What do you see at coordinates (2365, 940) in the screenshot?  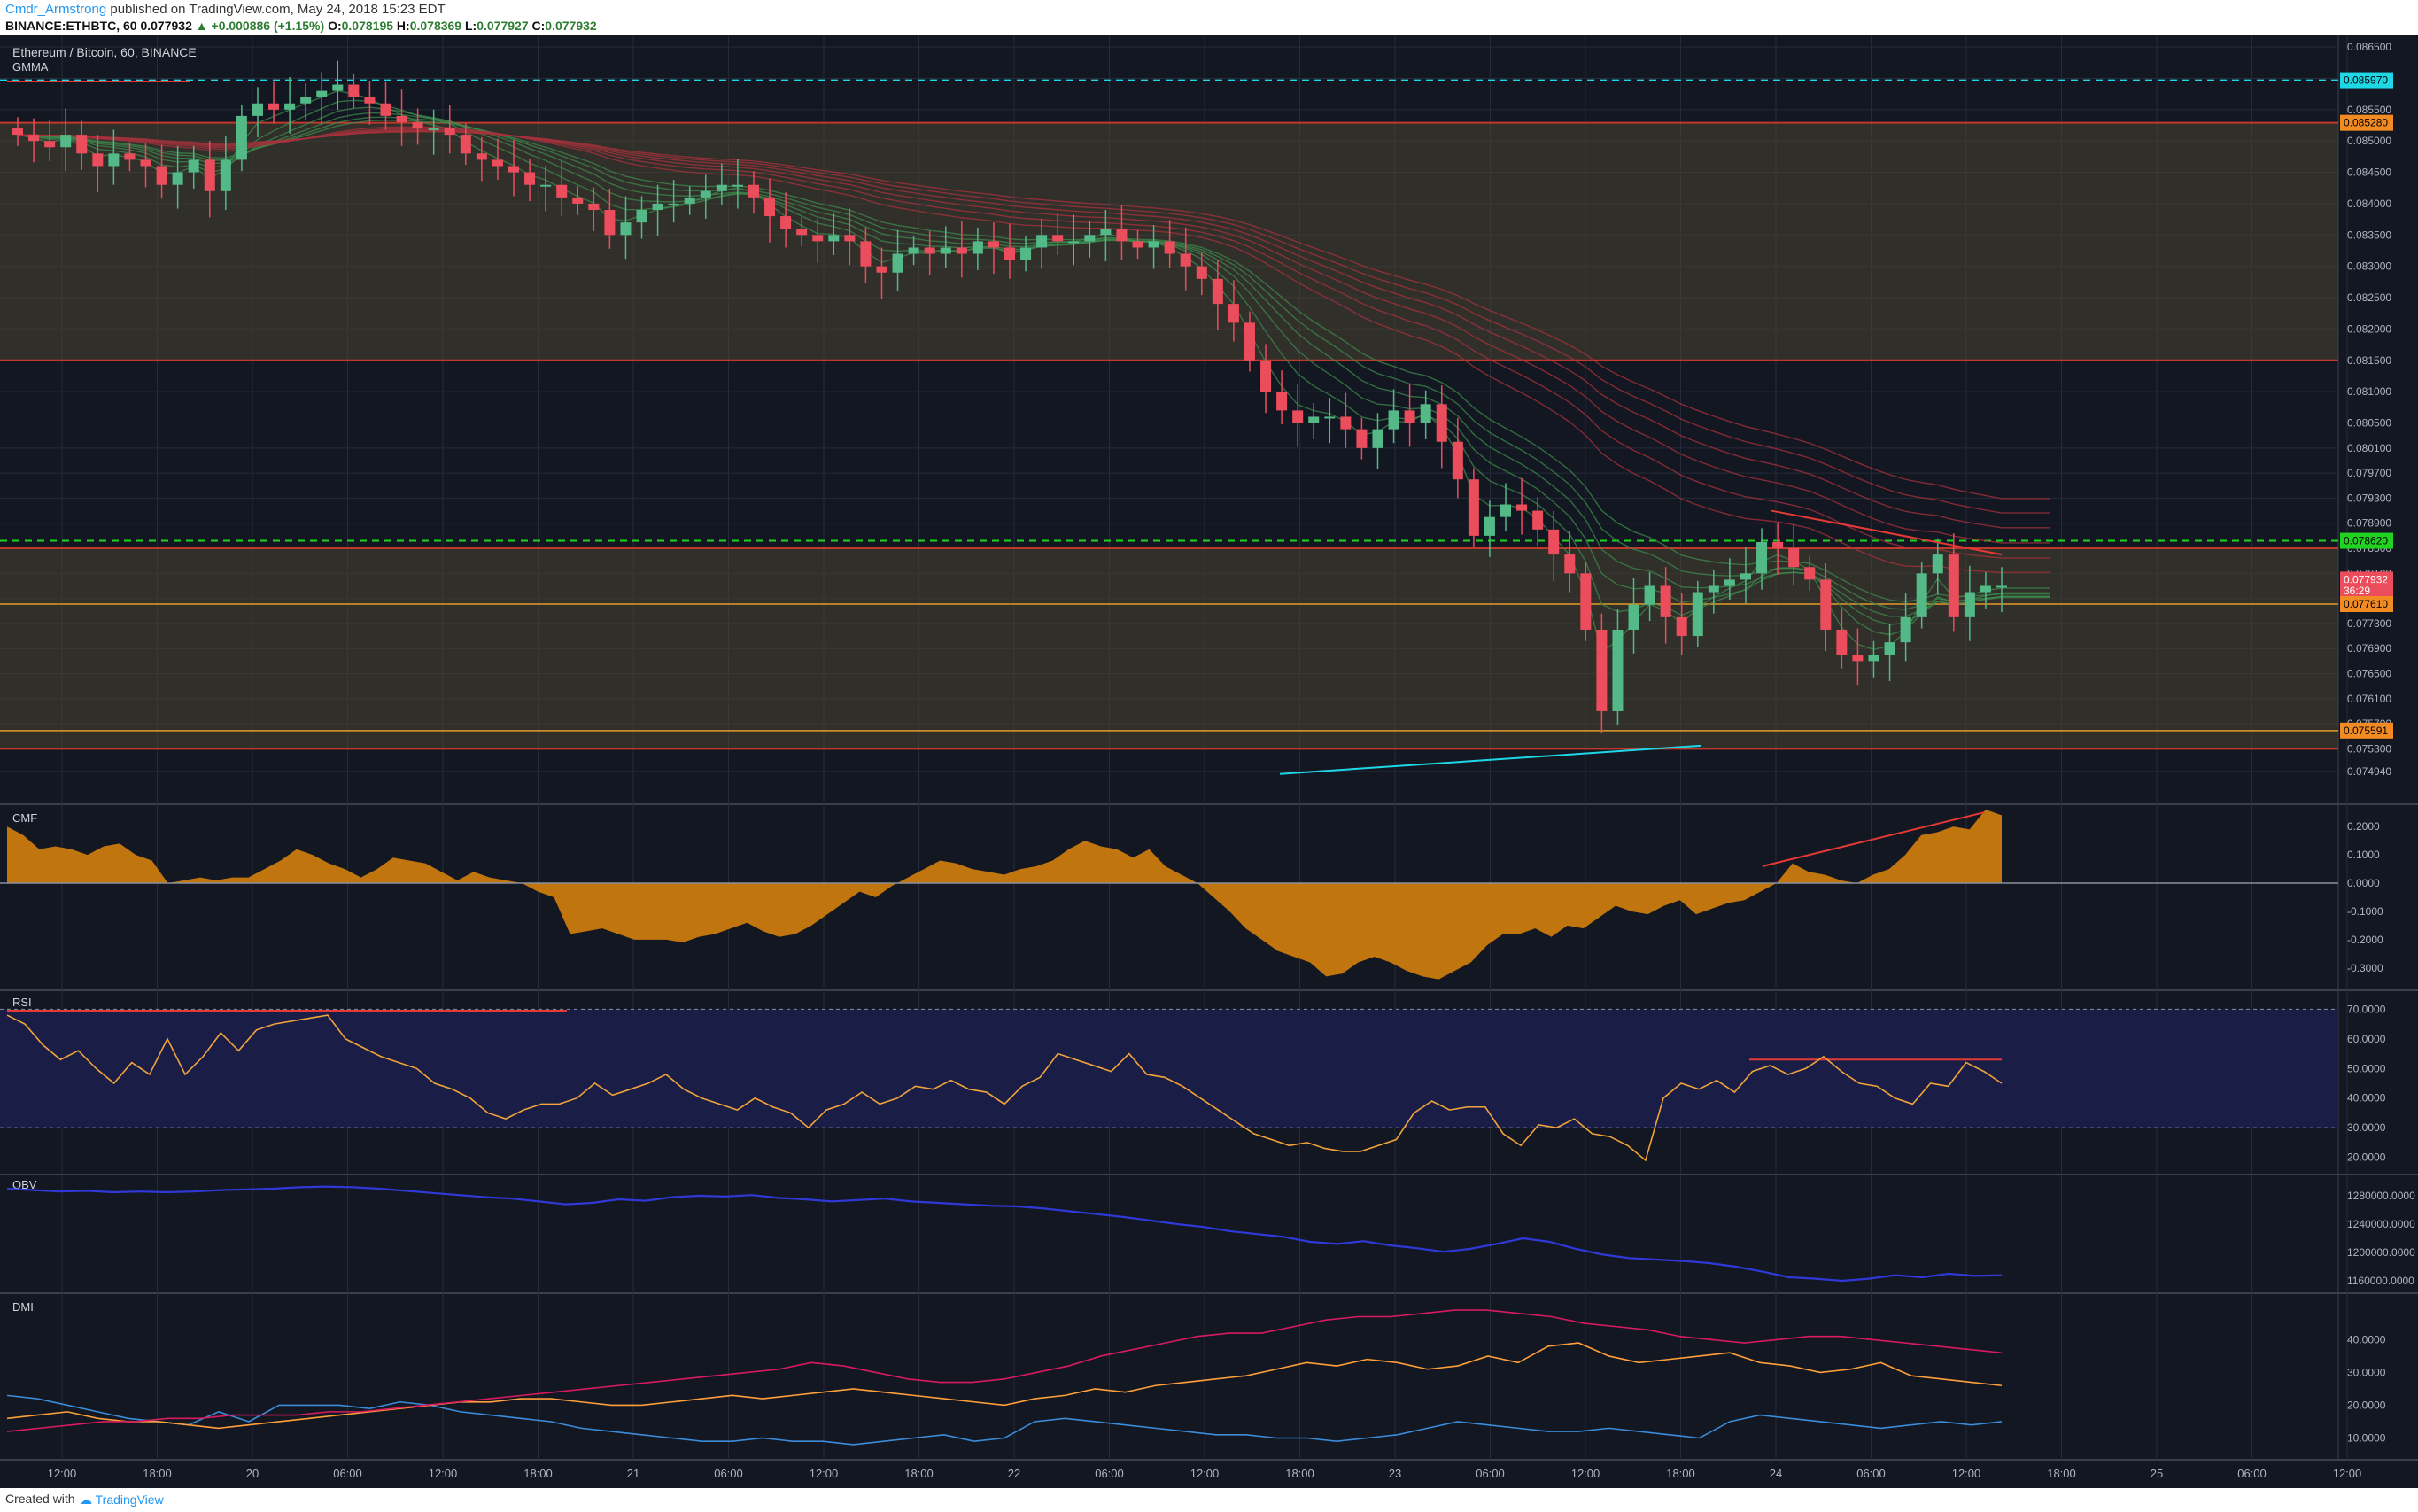 I see `cmf-tick-label: -0.2000` at bounding box center [2365, 940].